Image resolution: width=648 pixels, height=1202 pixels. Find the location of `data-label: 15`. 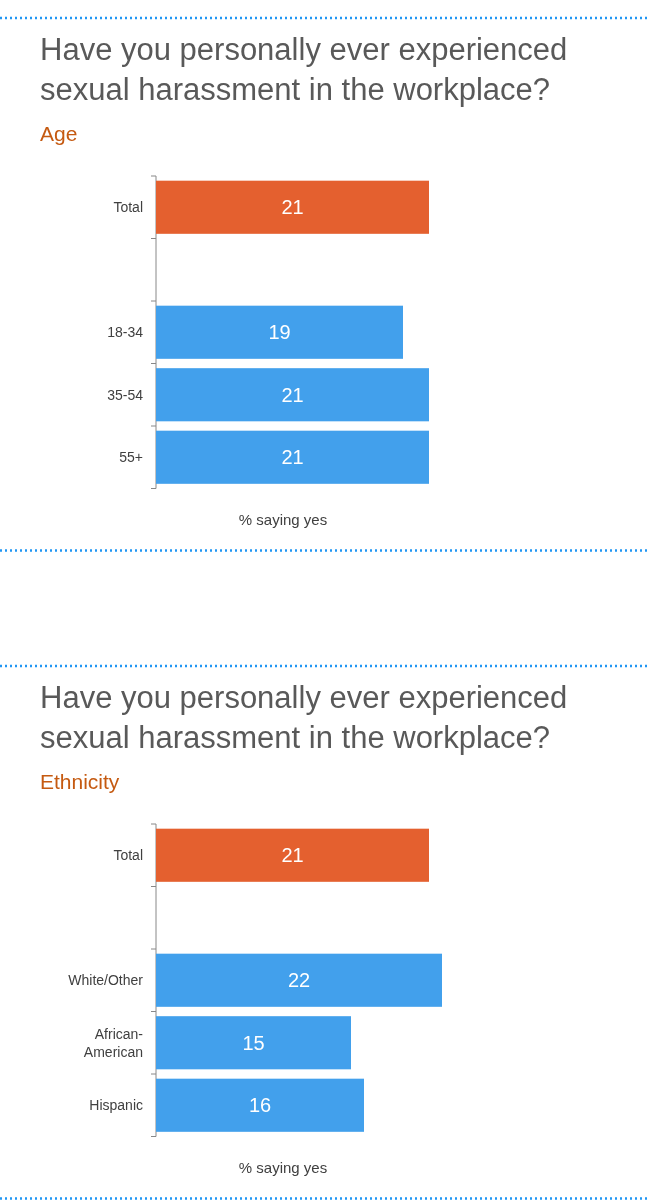

data-label: 15 is located at coordinates (253, 1042).